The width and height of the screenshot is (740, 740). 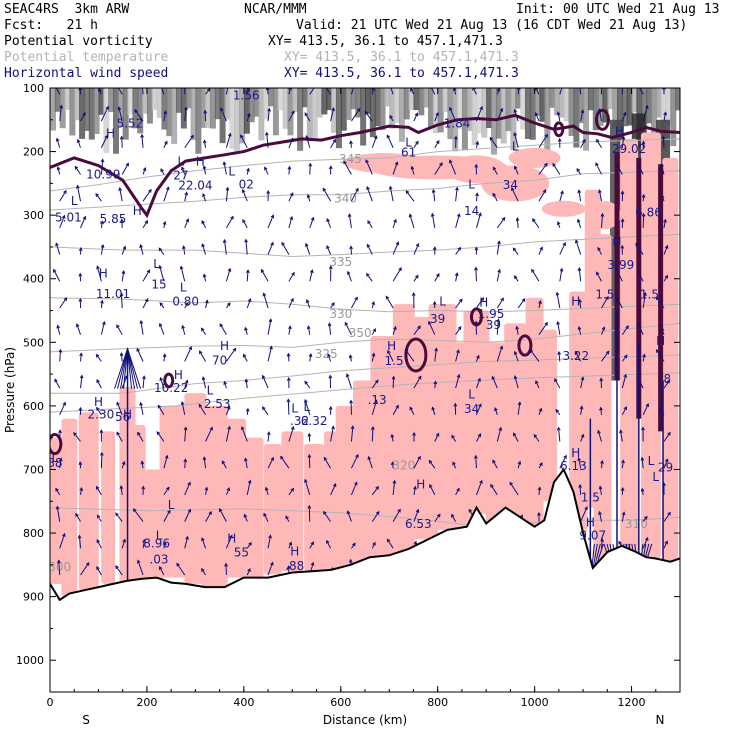 What do you see at coordinates (575, 453) in the screenshot?
I see `extremum-label: H` at bounding box center [575, 453].